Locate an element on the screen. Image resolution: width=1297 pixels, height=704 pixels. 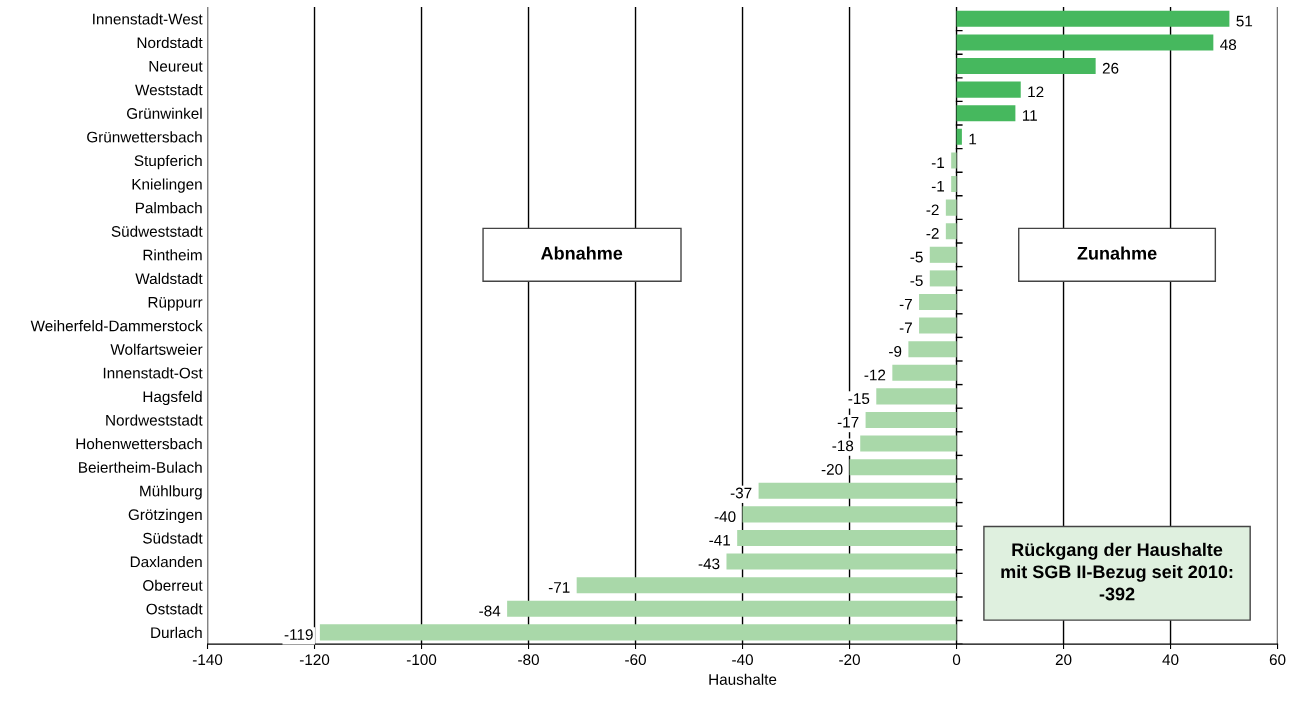
x-tick-label: -40 is located at coordinates (742, 660).